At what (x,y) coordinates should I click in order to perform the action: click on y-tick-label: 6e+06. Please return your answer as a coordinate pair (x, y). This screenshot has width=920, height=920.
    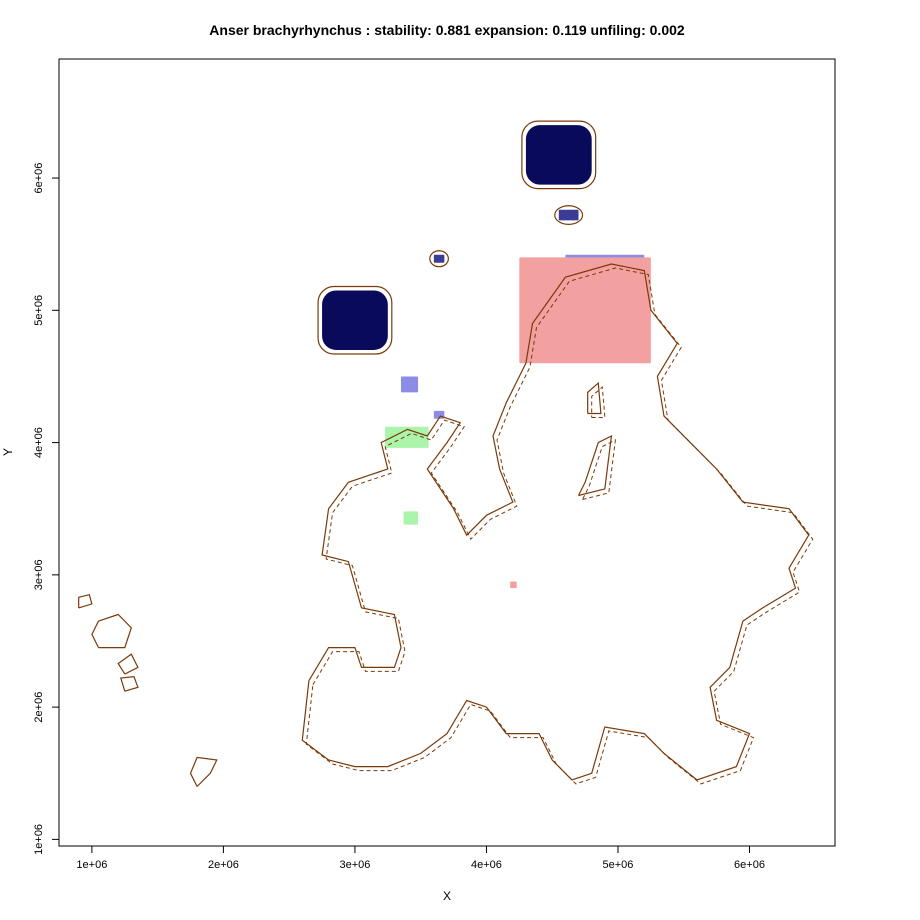
    Looking at the image, I should click on (39, 178).